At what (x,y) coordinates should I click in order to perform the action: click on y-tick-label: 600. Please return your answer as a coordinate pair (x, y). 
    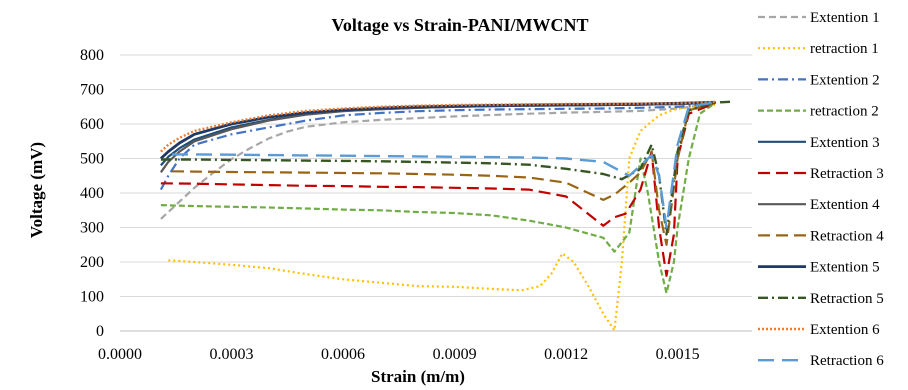
    Looking at the image, I should click on (92, 124).